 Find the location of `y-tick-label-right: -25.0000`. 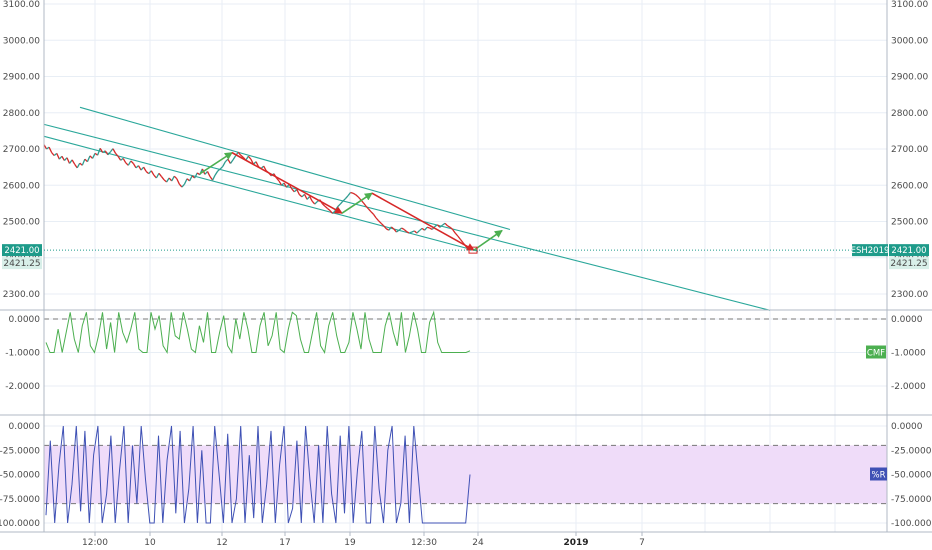

y-tick-label-right: -25.0000 is located at coordinates (911, 451).